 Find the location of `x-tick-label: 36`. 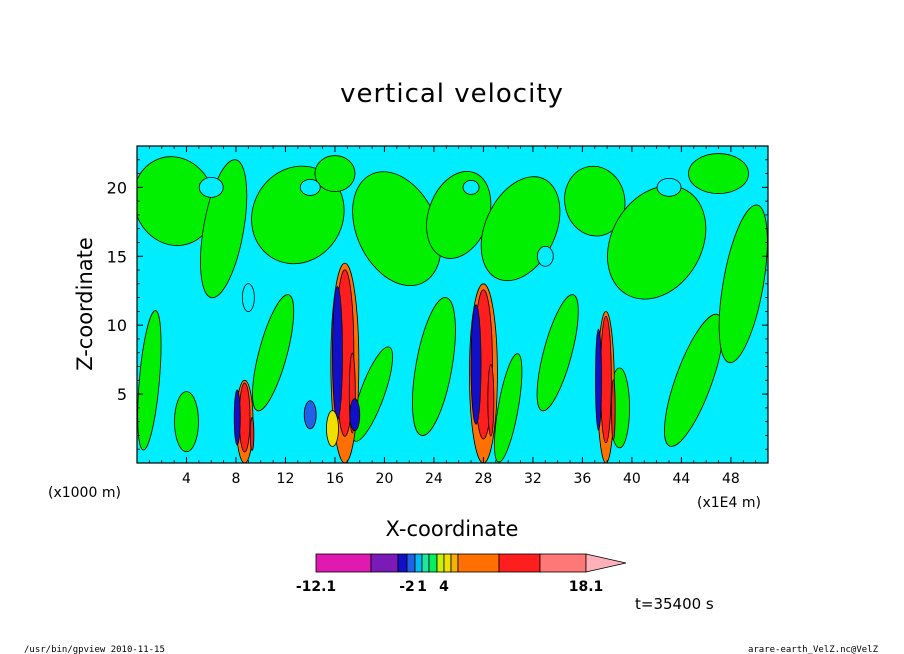

x-tick-label: 36 is located at coordinates (582, 479).